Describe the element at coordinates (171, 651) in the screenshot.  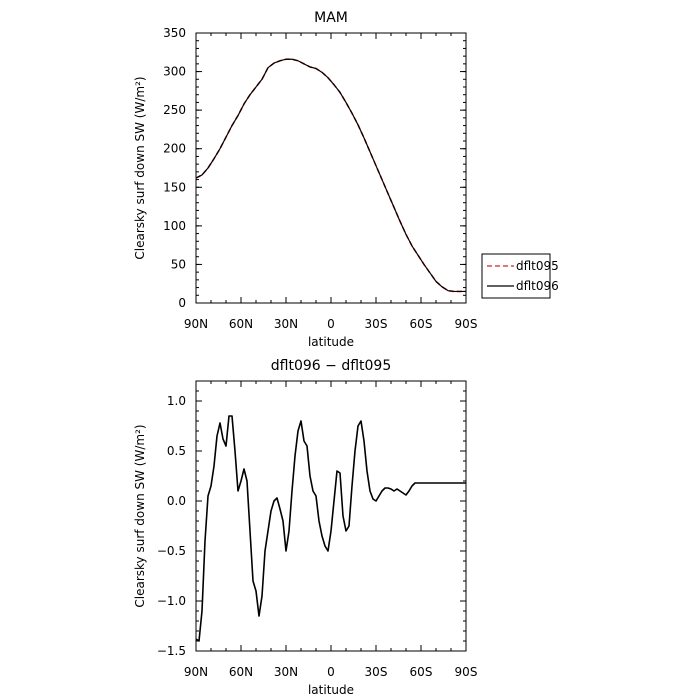
I see `y-tick-label-1-0: −1.5` at that location.